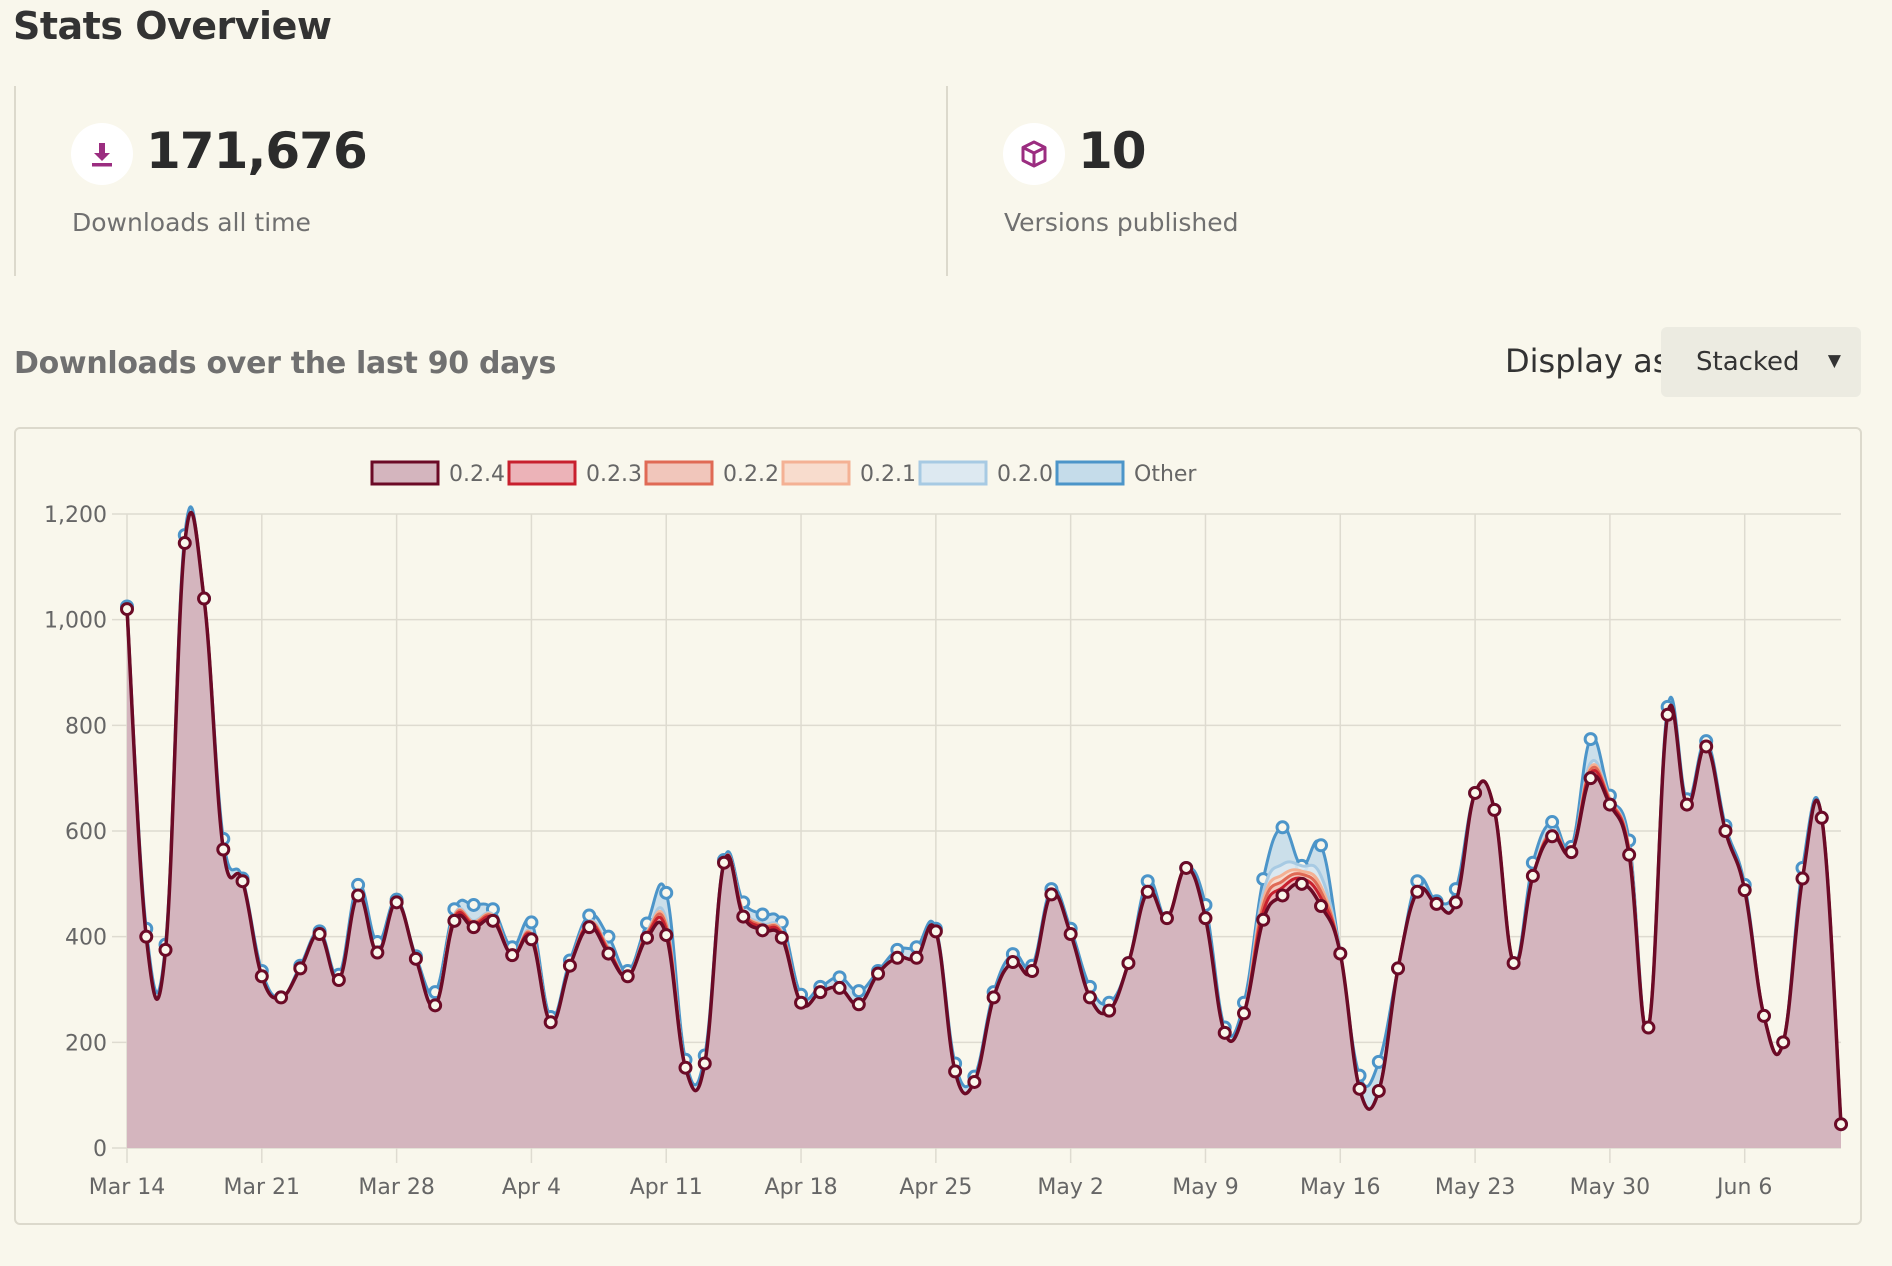 This screenshot has height=1266, width=1892. I want to click on legend-label: 0.2.3, so click(614, 474).